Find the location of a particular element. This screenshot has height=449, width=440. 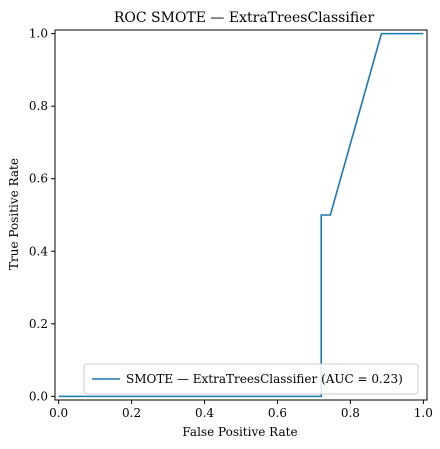

x-tick-label: 0.0 is located at coordinates (58, 413).